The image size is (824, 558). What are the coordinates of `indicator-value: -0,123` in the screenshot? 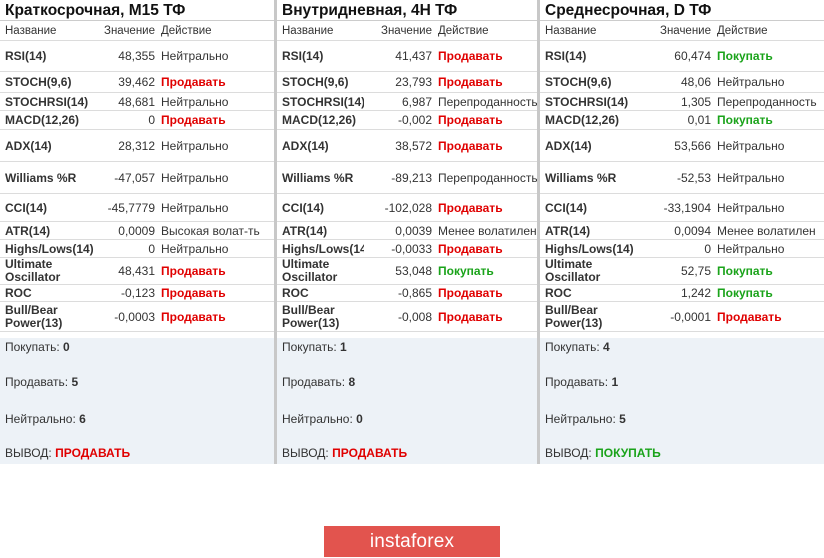 It's located at (137, 293).